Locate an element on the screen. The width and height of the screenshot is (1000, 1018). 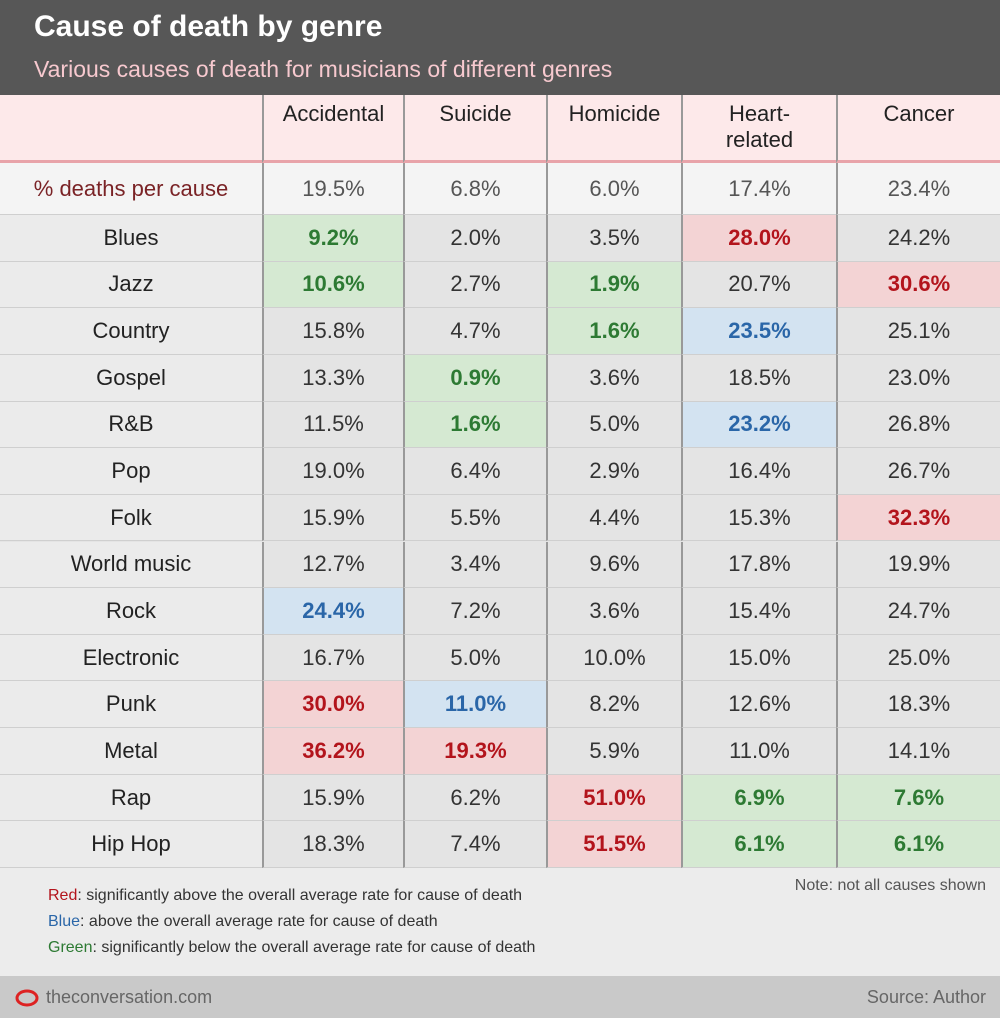
value-cell: 4.7% is located at coordinates (474, 331).